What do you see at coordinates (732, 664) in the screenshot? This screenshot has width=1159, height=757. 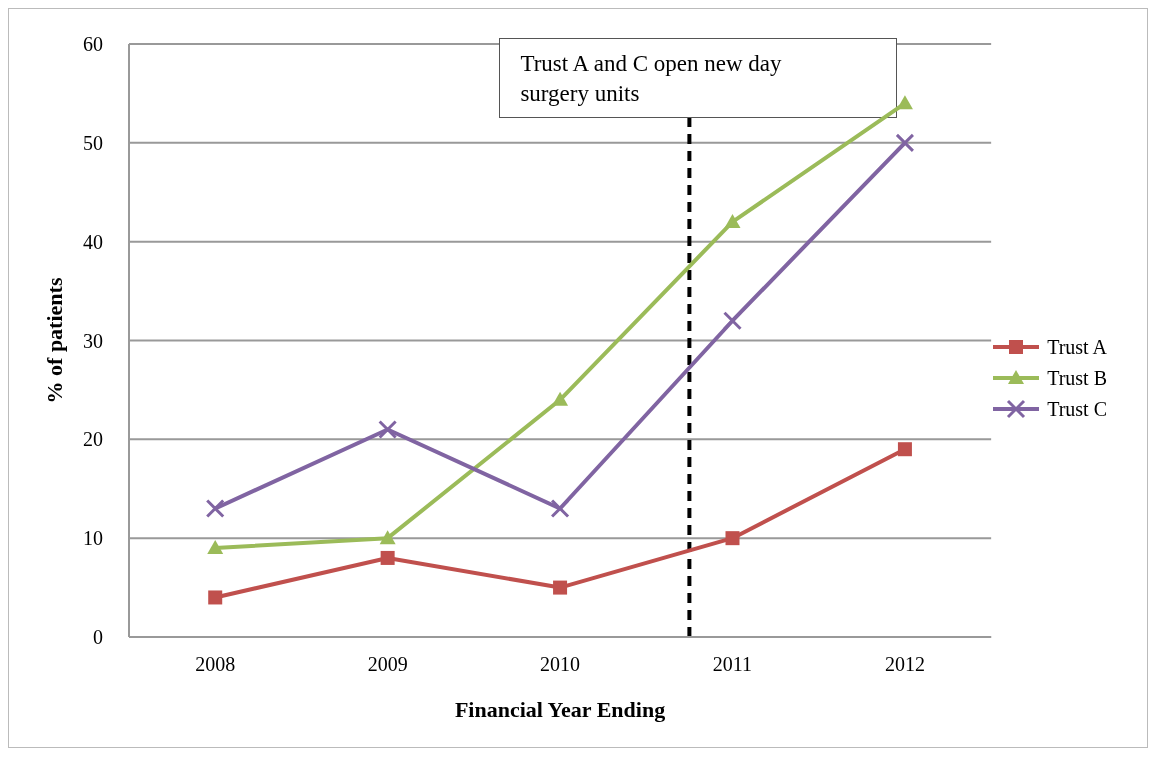 I see `x-tick-label: 2011` at bounding box center [732, 664].